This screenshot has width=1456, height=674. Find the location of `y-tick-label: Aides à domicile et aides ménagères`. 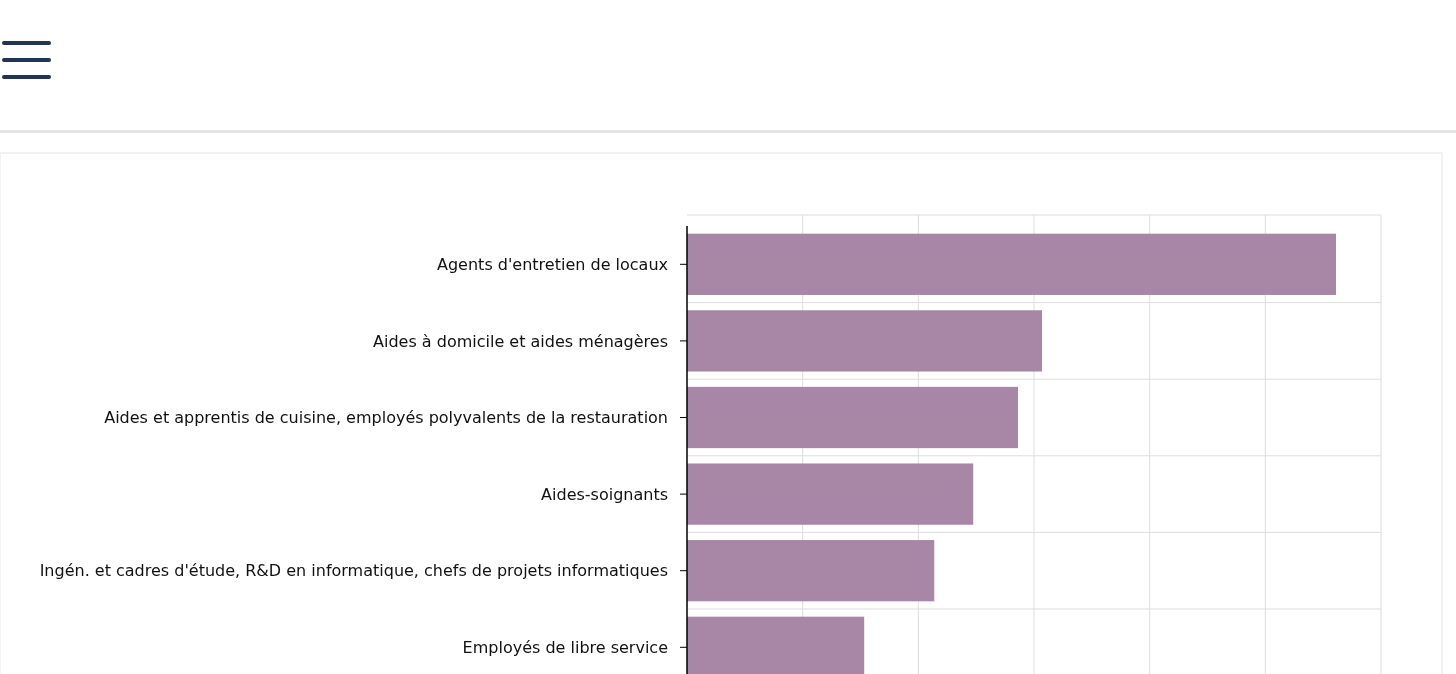

y-tick-label: Aides à domicile et aides ménagères is located at coordinates (520, 341).